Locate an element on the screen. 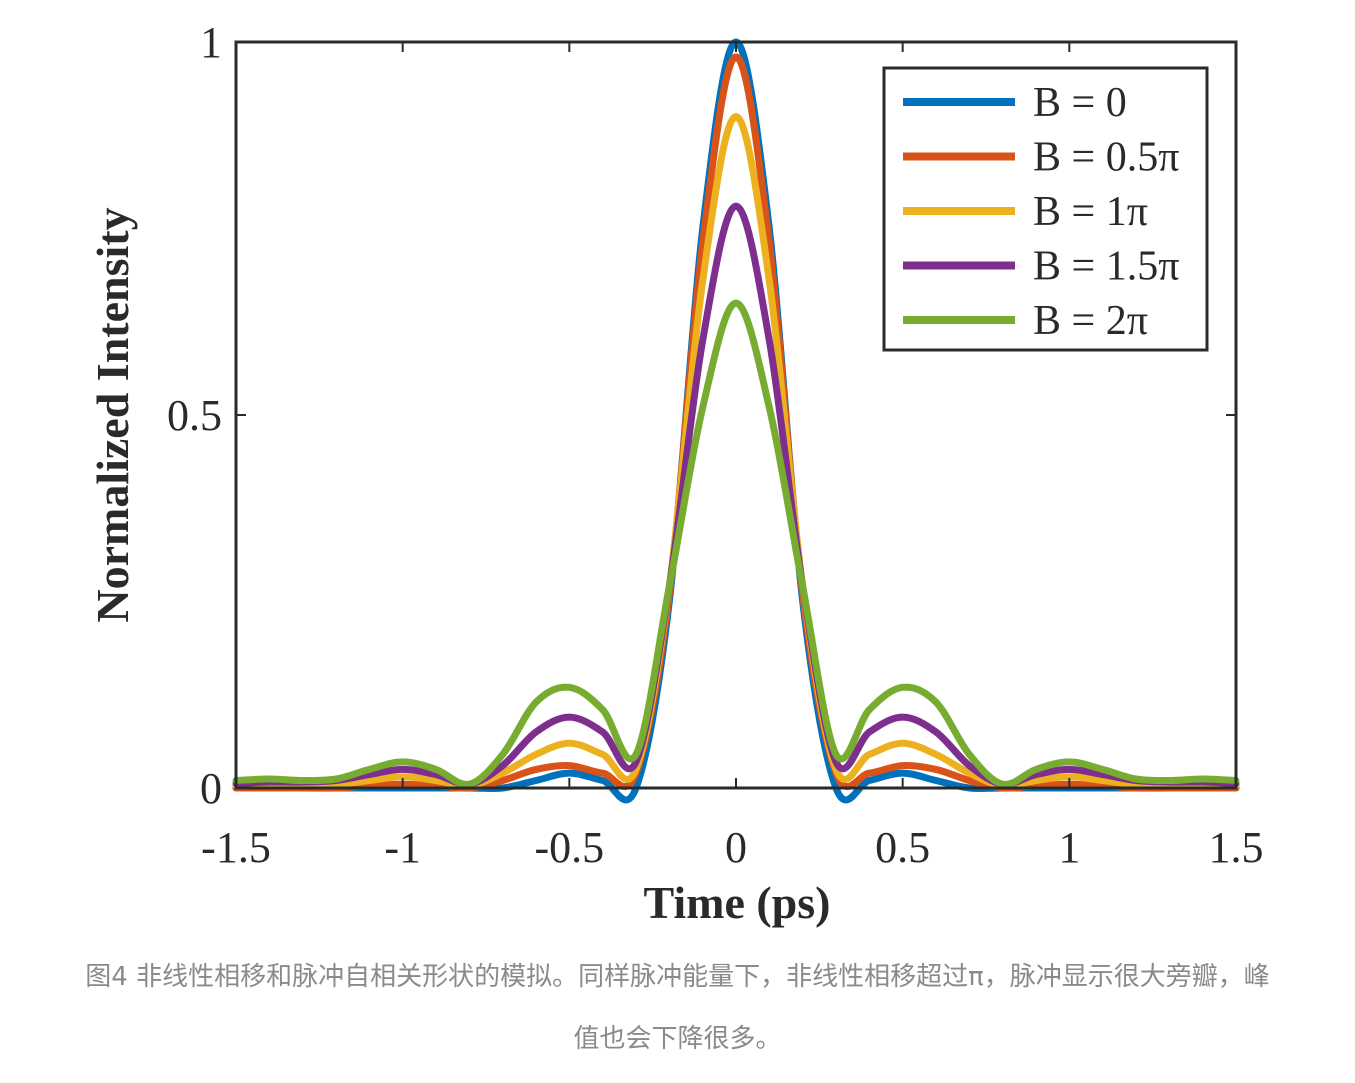 Image resolution: width=1355 pixels, height=1083 pixels. y-axis-title: Normalized Intensity is located at coordinates (112, 414).